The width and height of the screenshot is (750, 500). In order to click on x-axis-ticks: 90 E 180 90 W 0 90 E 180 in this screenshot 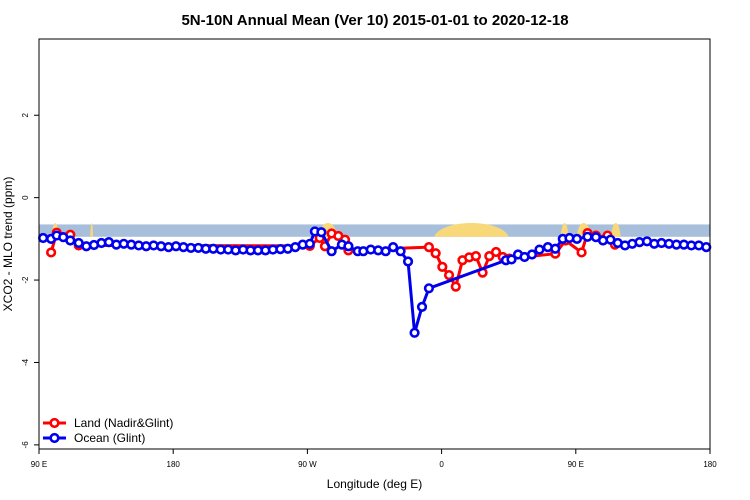, I will do `click(374, 459)`.